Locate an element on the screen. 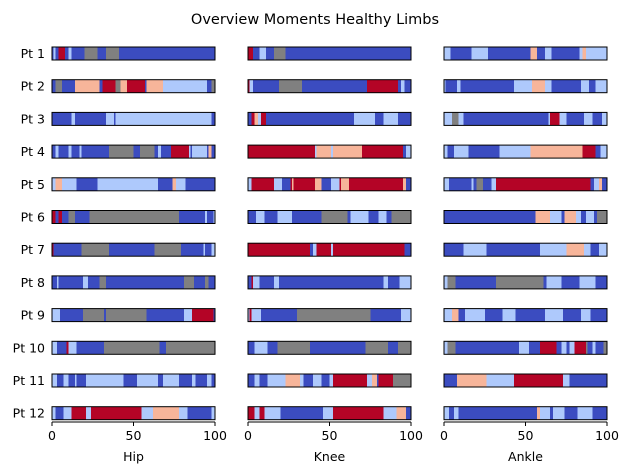 This screenshot has height=475, width=629. x-tick-label: 100 is located at coordinates (411, 435).